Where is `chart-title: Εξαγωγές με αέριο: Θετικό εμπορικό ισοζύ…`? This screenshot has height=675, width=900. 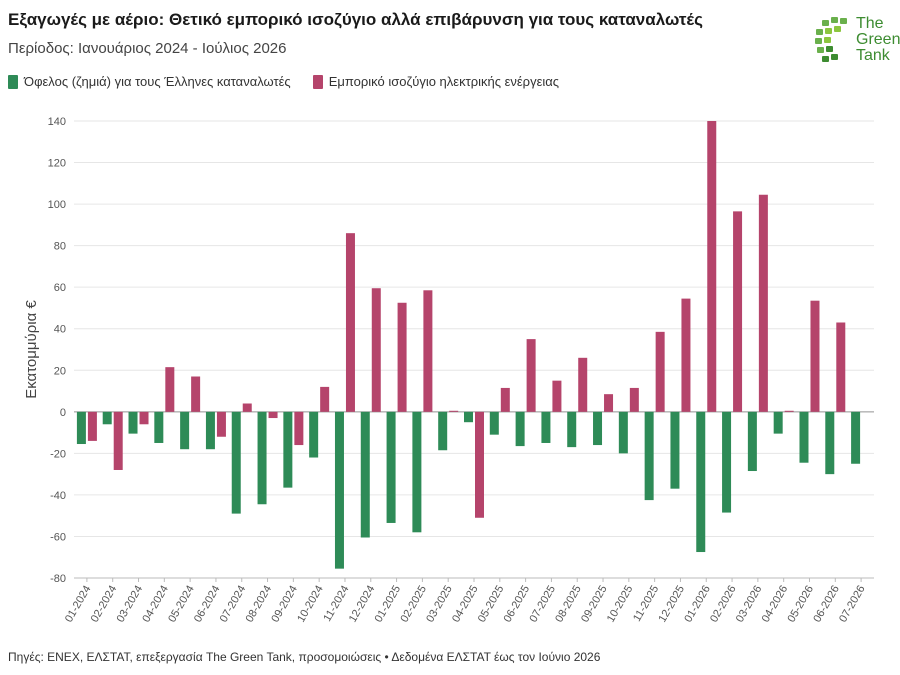 chart-title: Εξαγωγές με αέριο: Θετικό εμπορικό ισοζύ… is located at coordinates (355, 19).